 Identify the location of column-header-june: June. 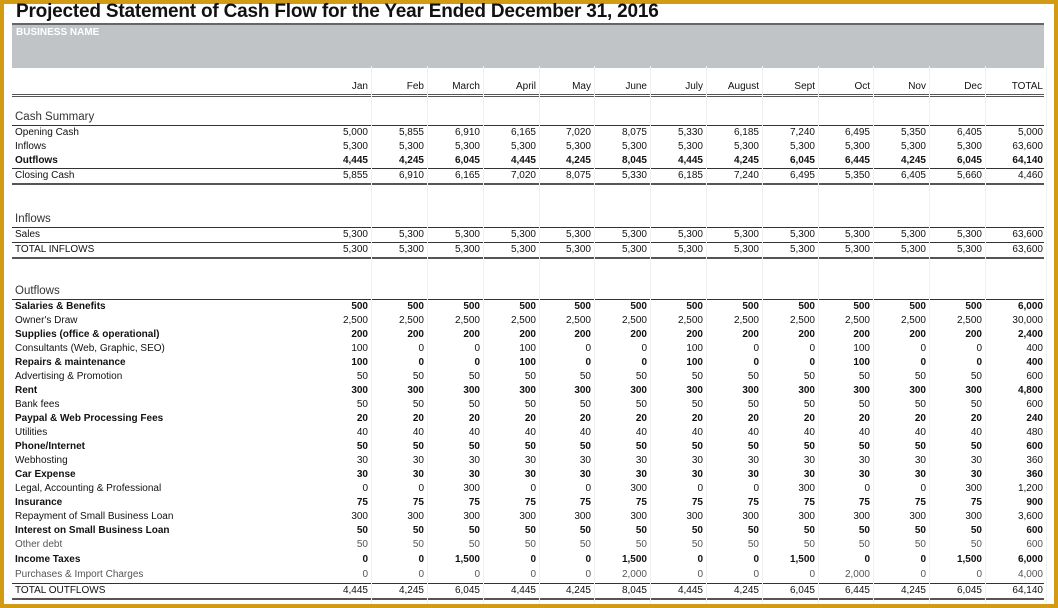
(636, 86).